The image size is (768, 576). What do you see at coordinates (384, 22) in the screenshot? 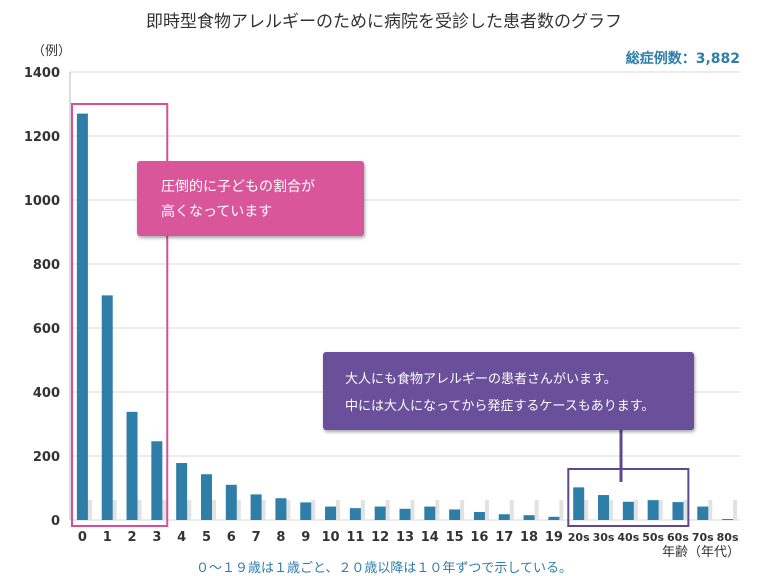
I see `chart-title: 即時型食物アレルギーのために病院を受診した患者数のグラフ` at bounding box center [384, 22].